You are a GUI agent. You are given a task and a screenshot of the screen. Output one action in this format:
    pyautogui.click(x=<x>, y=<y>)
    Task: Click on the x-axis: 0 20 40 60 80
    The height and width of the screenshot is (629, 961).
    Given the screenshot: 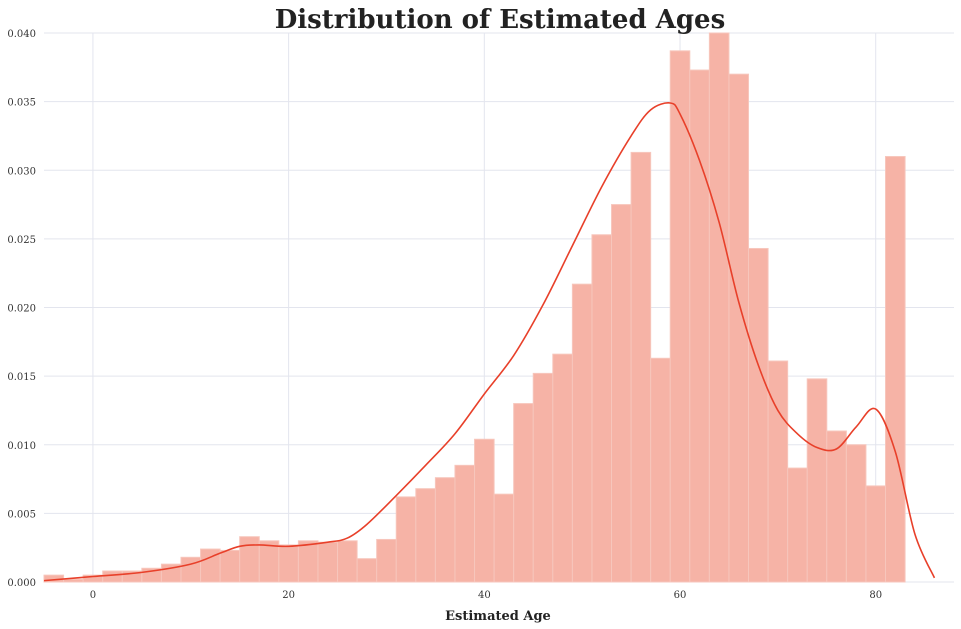 What is the action you would take?
    pyautogui.click(x=486, y=595)
    